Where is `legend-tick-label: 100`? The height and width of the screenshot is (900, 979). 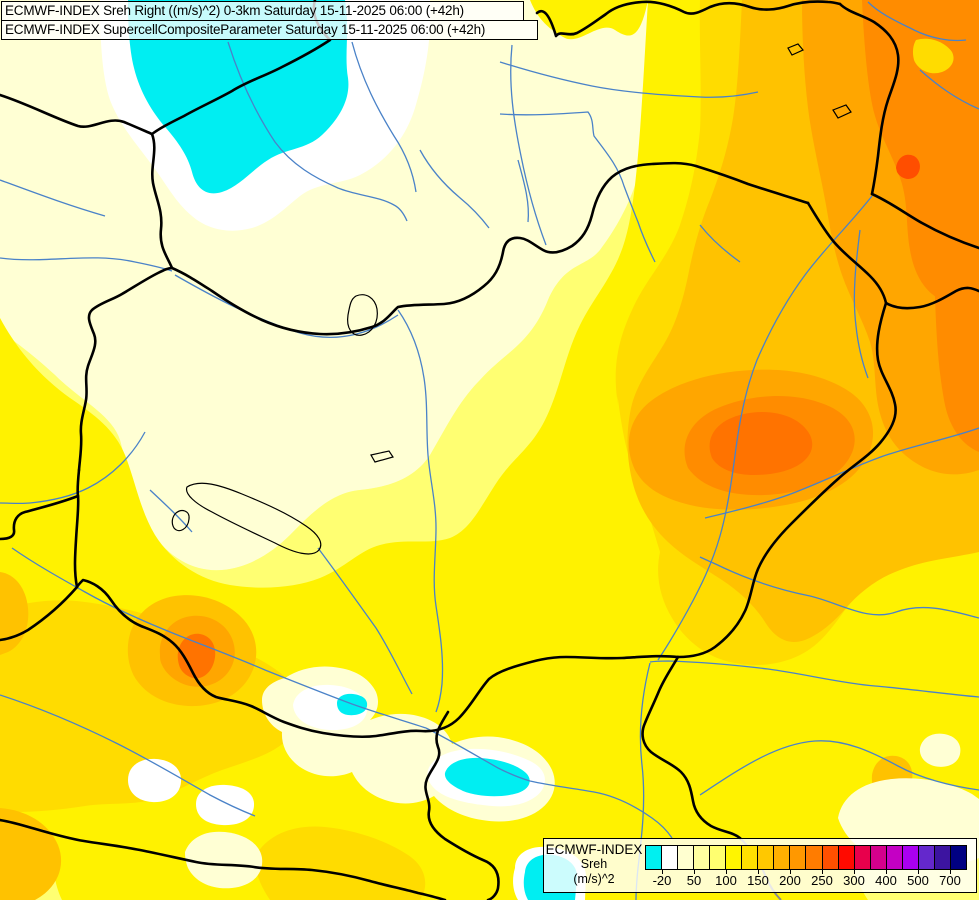
legend-tick-label: 100 is located at coordinates (726, 880).